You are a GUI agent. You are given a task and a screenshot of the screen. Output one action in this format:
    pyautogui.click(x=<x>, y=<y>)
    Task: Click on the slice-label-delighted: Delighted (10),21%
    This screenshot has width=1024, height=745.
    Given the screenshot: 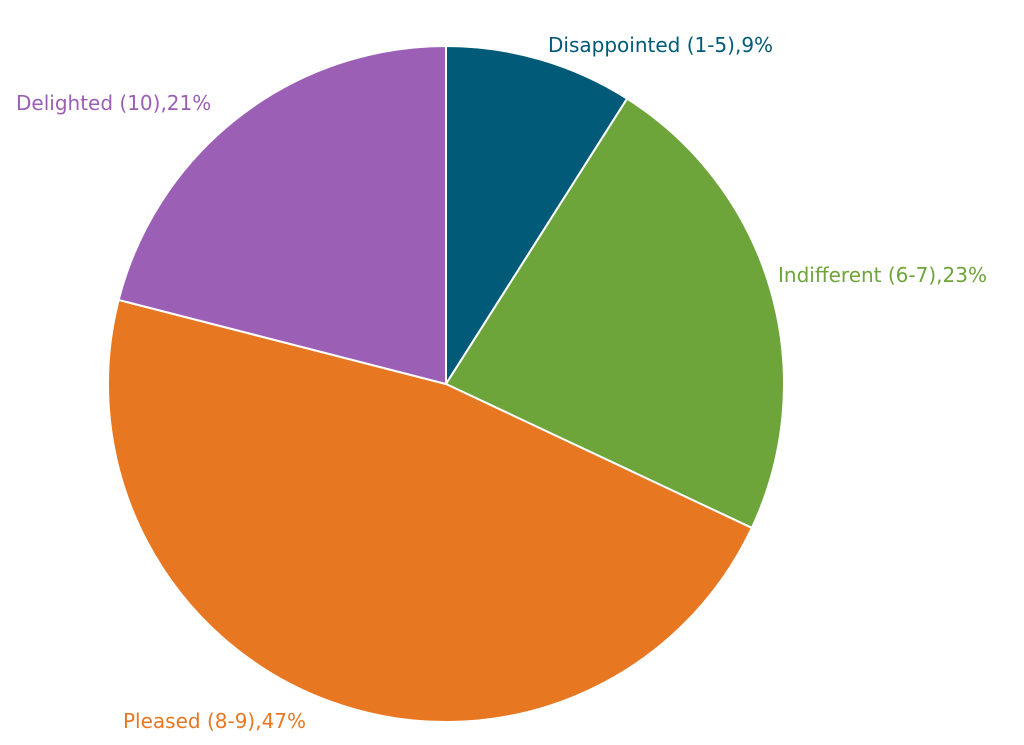 What is the action you would take?
    pyautogui.click(x=113, y=103)
    